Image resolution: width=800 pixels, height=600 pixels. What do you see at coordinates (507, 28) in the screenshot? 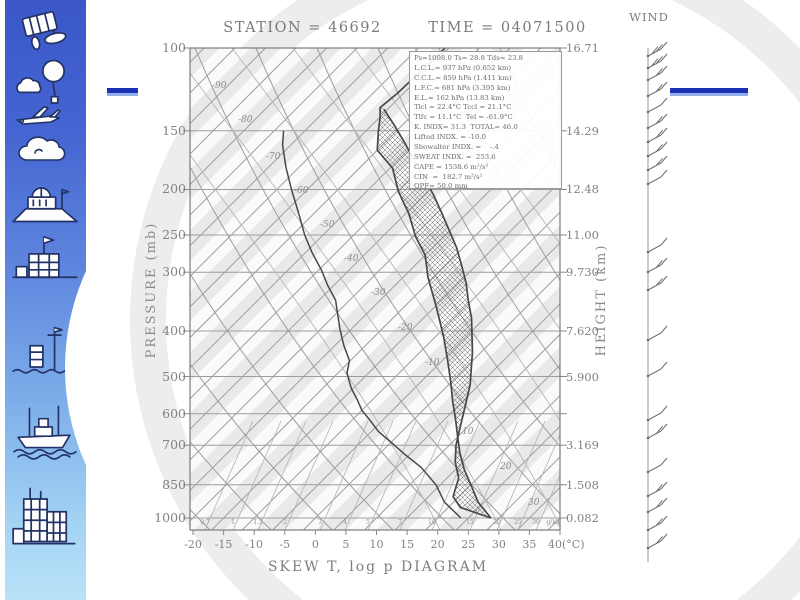
I see `time-label: TIME = 04071500` at bounding box center [507, 28].